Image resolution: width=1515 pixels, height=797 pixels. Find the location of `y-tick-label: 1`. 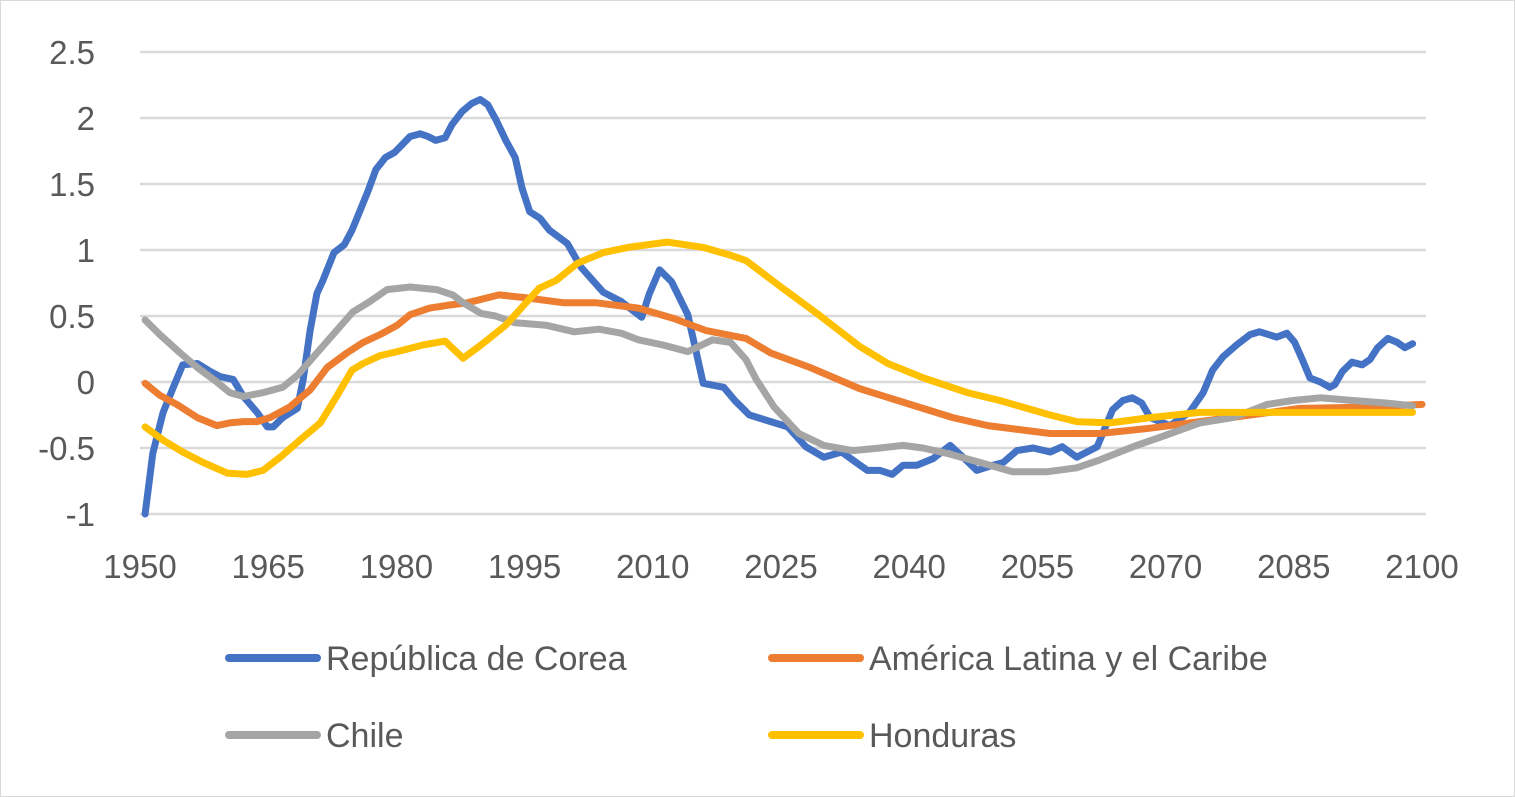

y-tick-label: 1 is located at coordinates (86, 250).